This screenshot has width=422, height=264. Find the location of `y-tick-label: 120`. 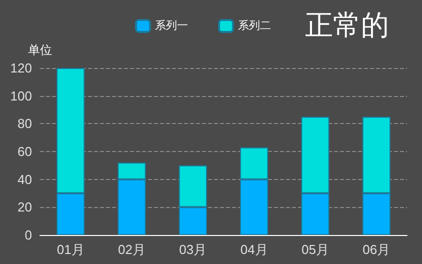

y-tick-label: 120 is located at coordinates (21, 68).